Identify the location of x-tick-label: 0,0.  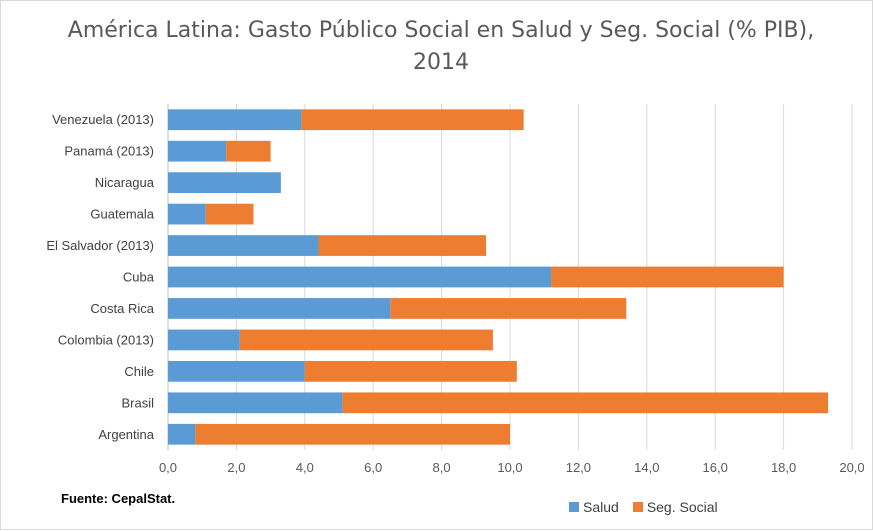
(168, 467).